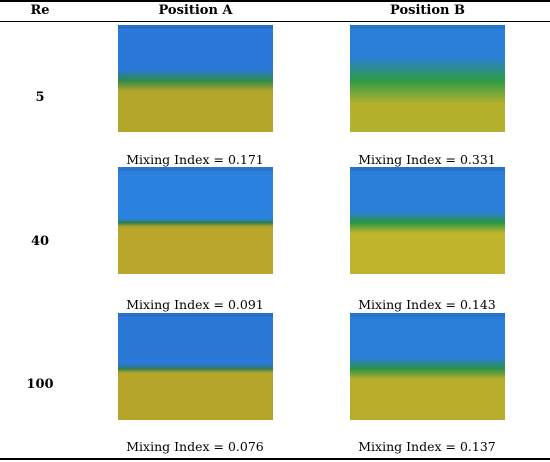 Image resolution: width=550 pixels, height=462 pixels. Describe the element at coordinates (40, 241) in the screenshot. I see `re-value: 40` at that location.